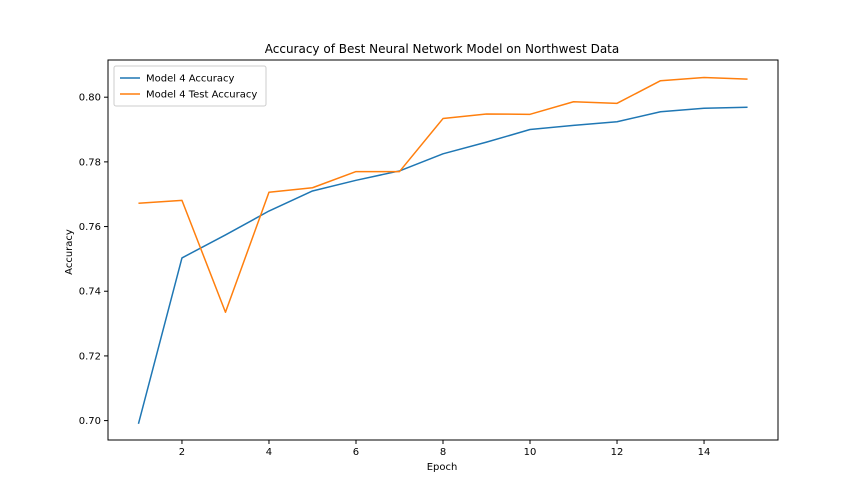 The height and width of the screenshot is (504, 864). I want to click on y-tick-label: 0.76, so click(90, 227).